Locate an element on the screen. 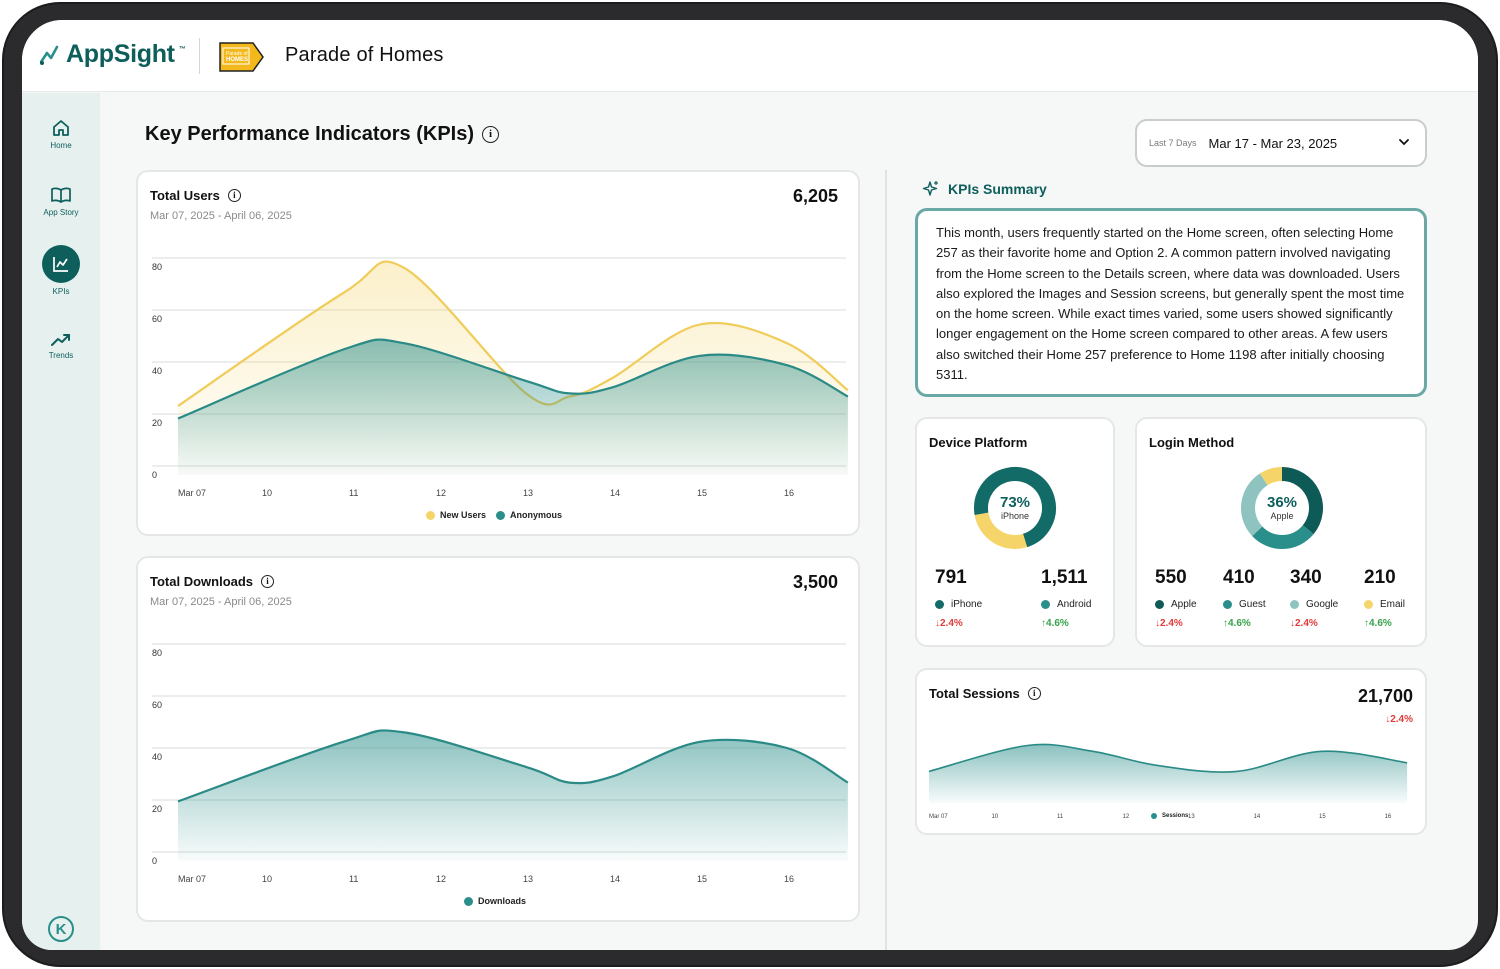  card-total-value: 6,205 is located at coordinates (815, 196).